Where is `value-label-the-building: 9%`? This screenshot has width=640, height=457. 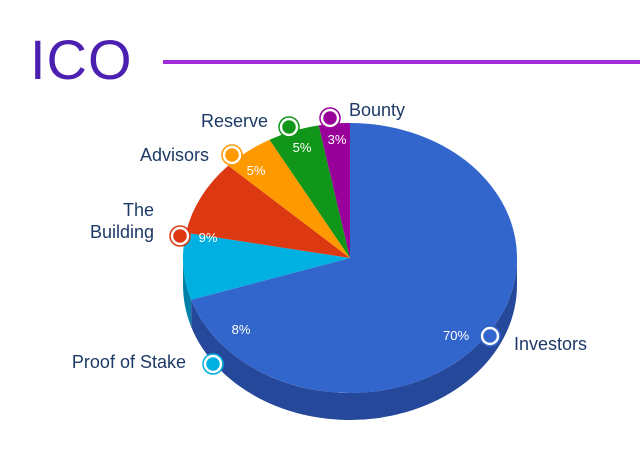 value-label-the-building: 9% is located at coordinates (208, 237).